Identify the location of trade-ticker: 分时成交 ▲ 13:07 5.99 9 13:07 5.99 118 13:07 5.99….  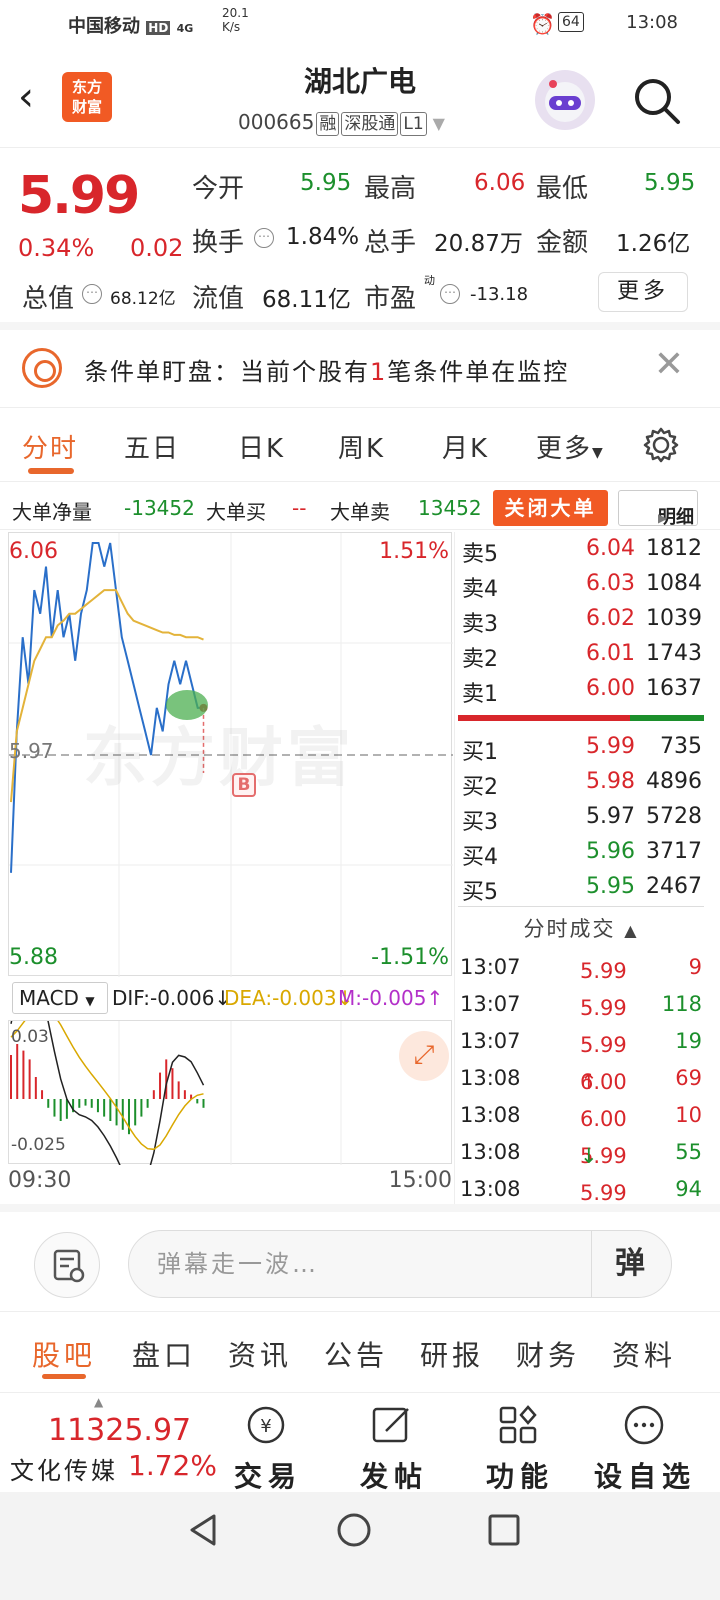
(581, 1058).